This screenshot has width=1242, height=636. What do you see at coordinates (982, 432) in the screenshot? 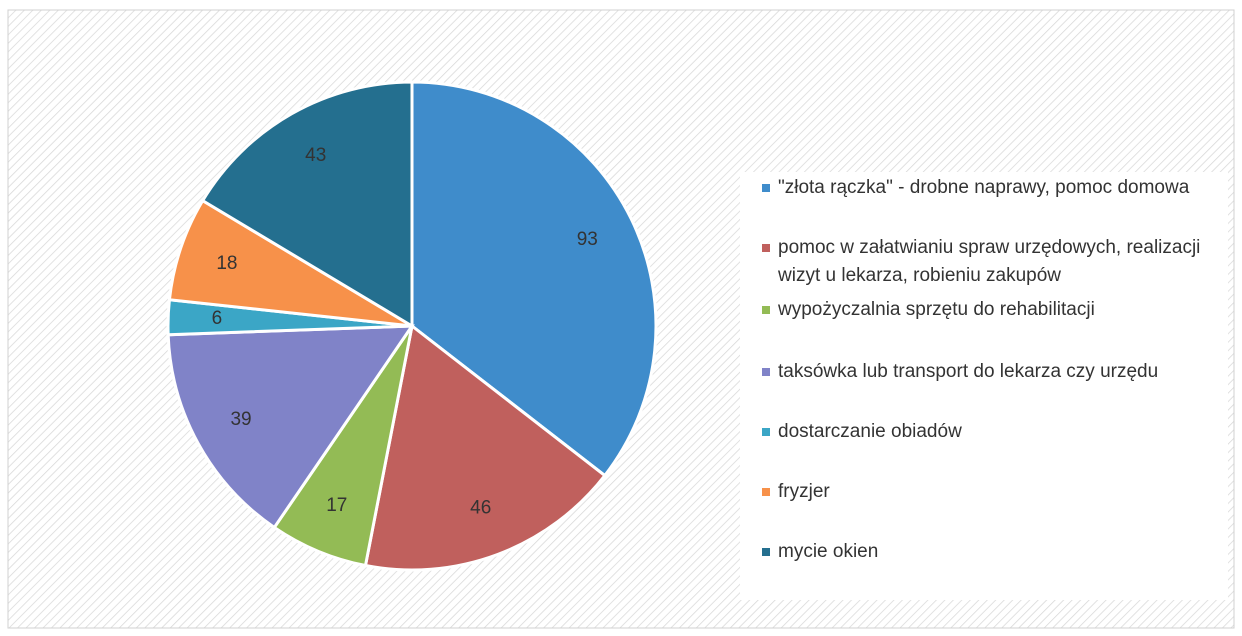
I see `legend-item: dostarczanie obiadów` at bounding box center [982, 432].